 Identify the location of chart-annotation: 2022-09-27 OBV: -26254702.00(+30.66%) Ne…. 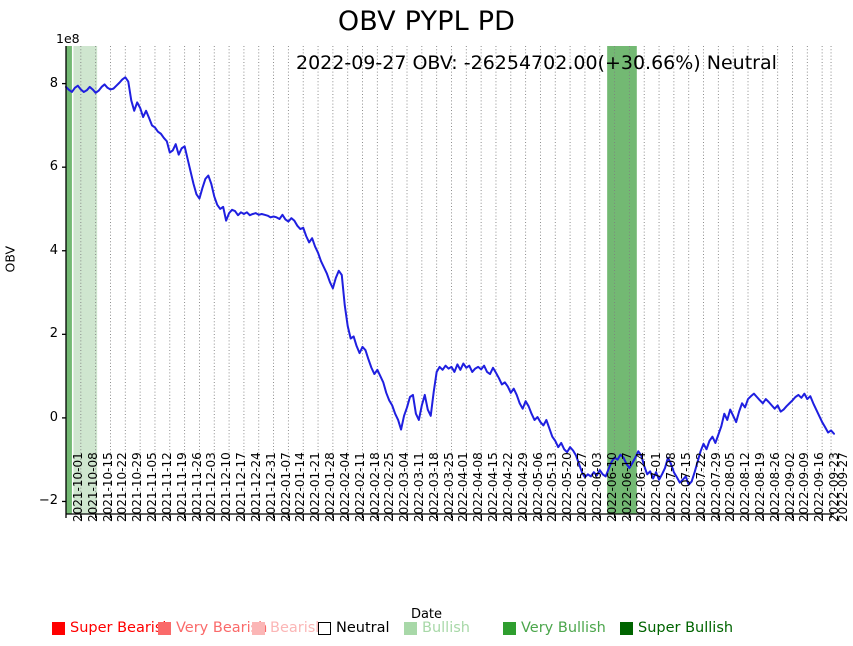
(536, 63).